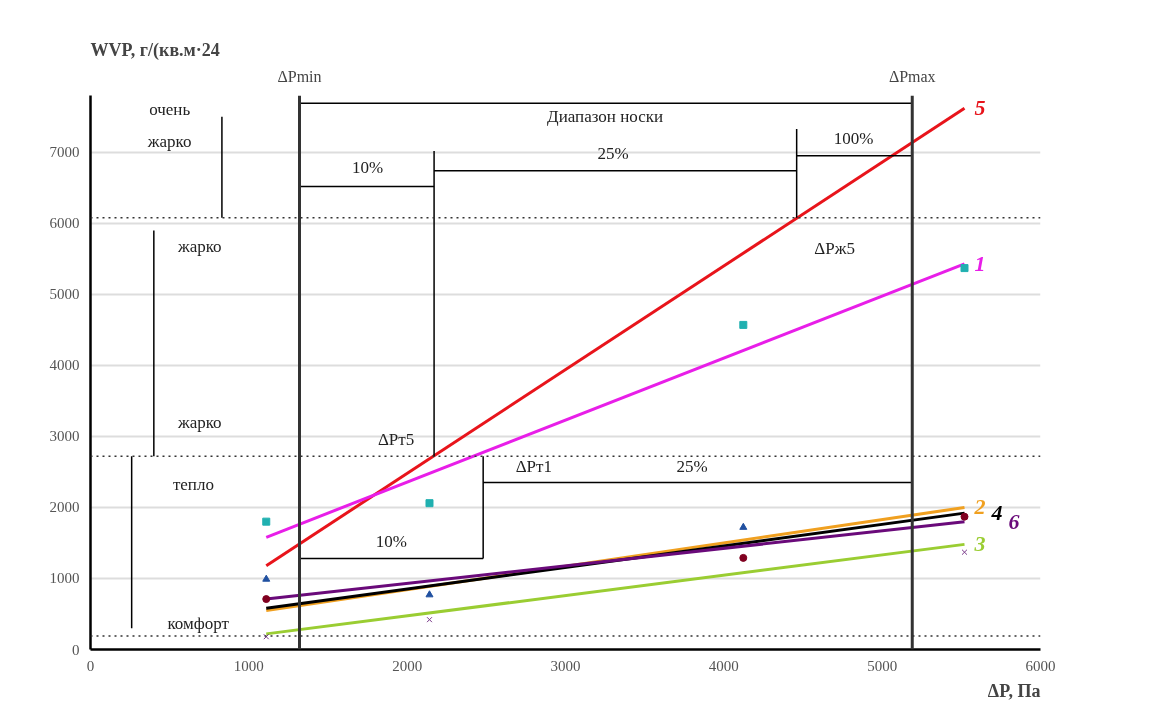 The height and width of the screenshot is (711, 1156). Describe the element at coordinates (1014, 690) in the screenshot. I see `x-axis-title: ΔP, Па` at that location.